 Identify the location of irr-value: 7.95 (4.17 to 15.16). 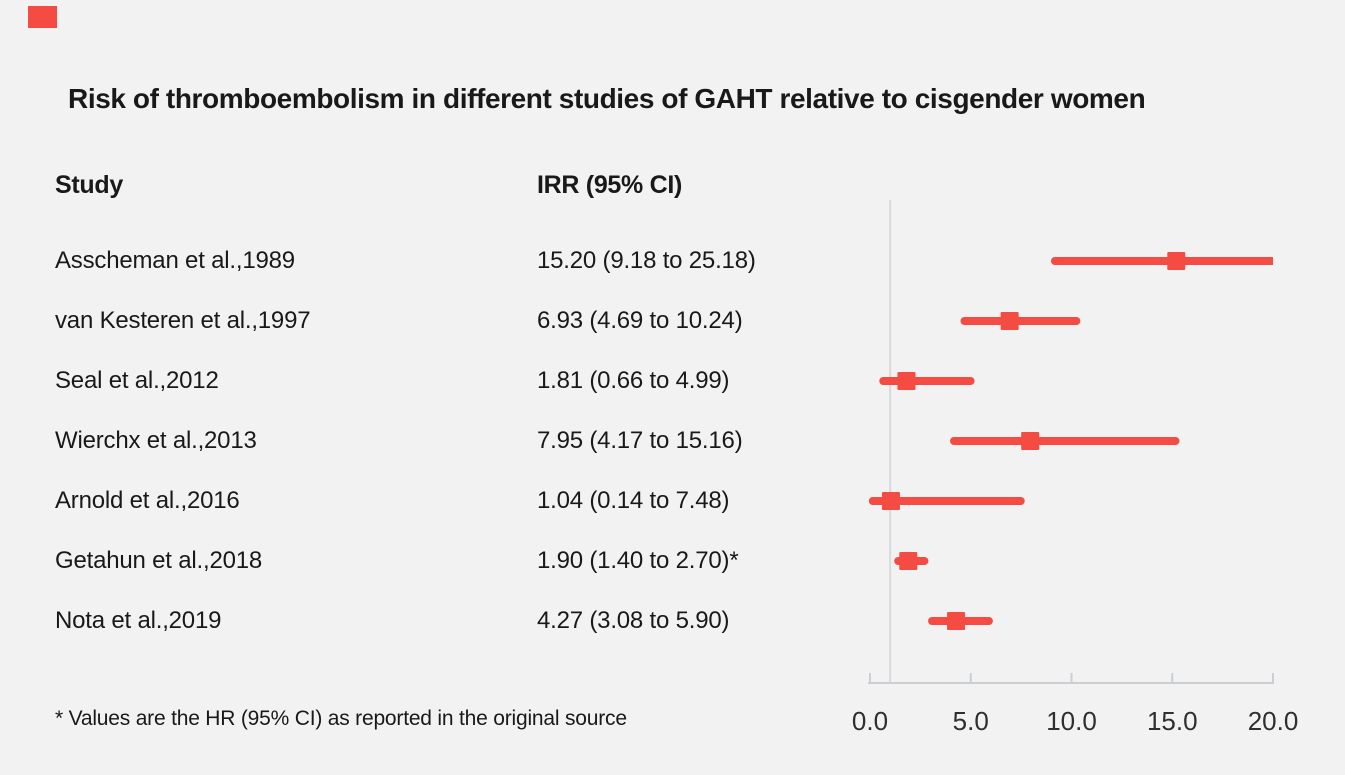
(640, 440).